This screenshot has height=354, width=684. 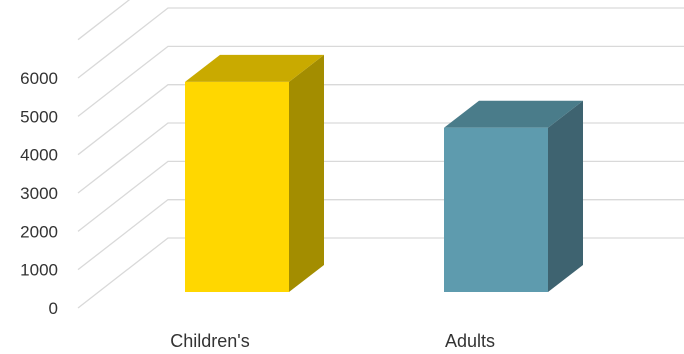 I want to click on gridline, so click(x=104, y=20).